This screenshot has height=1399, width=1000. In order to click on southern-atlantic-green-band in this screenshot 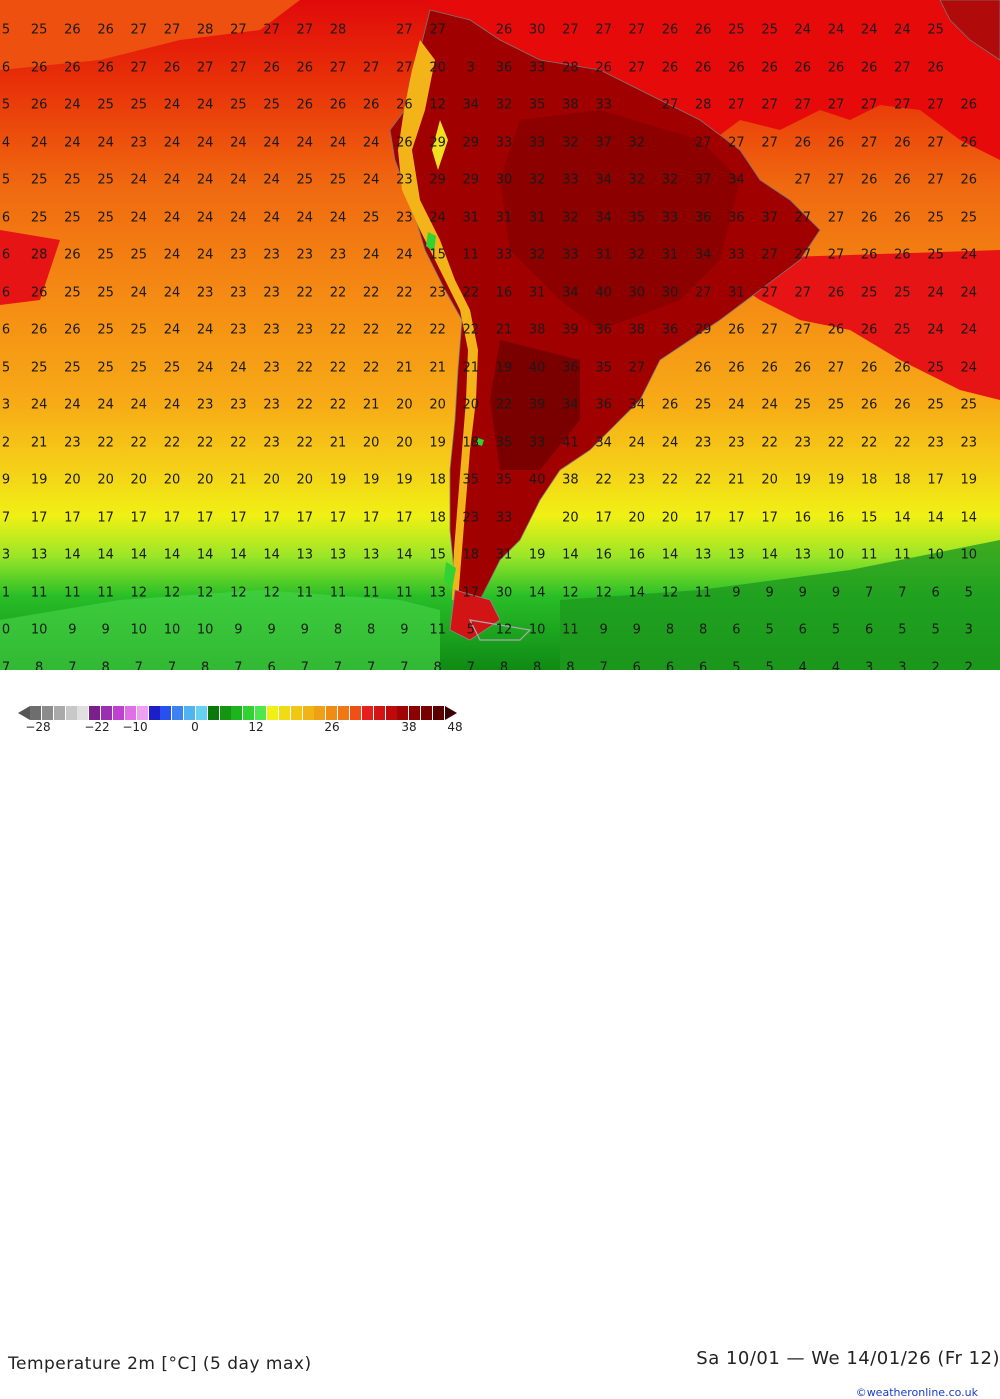, I will do `click(780, 605)`.